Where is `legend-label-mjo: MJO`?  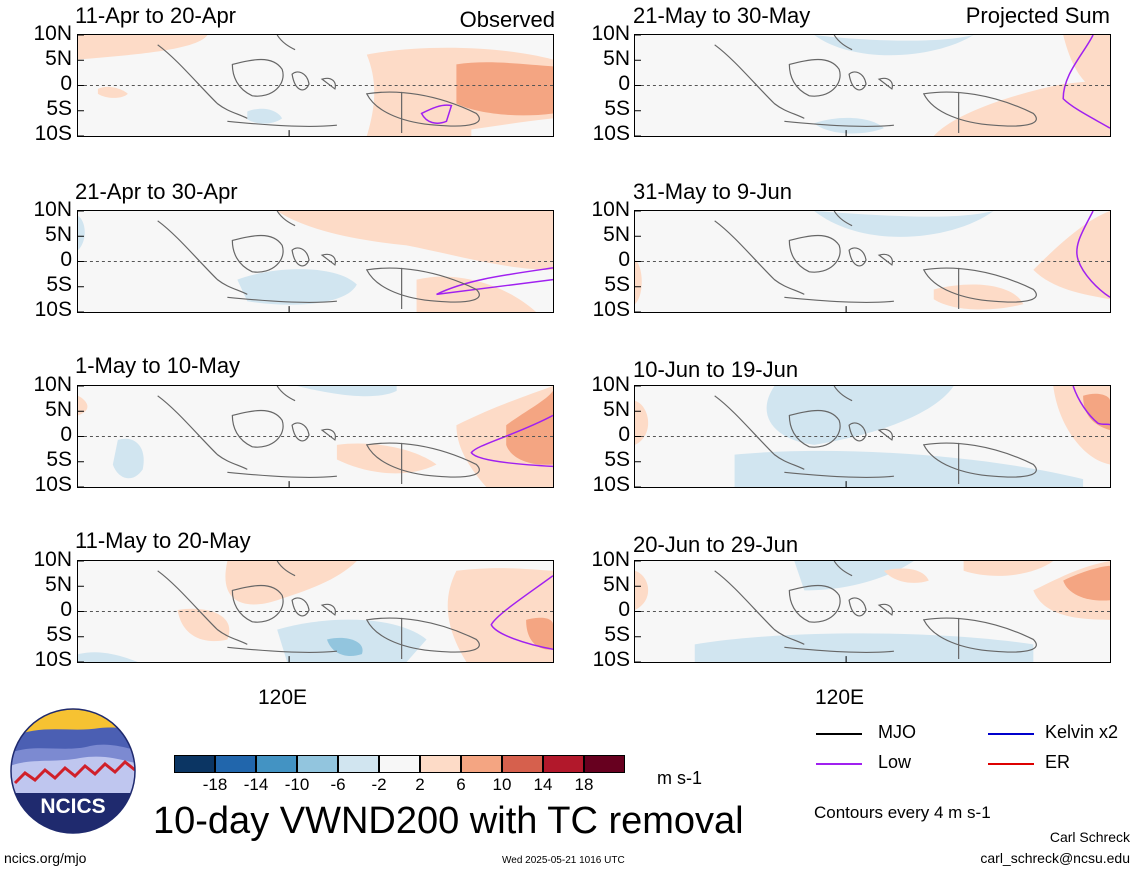
legend-label-mjo: MJO is located at coordinates (897, 732).